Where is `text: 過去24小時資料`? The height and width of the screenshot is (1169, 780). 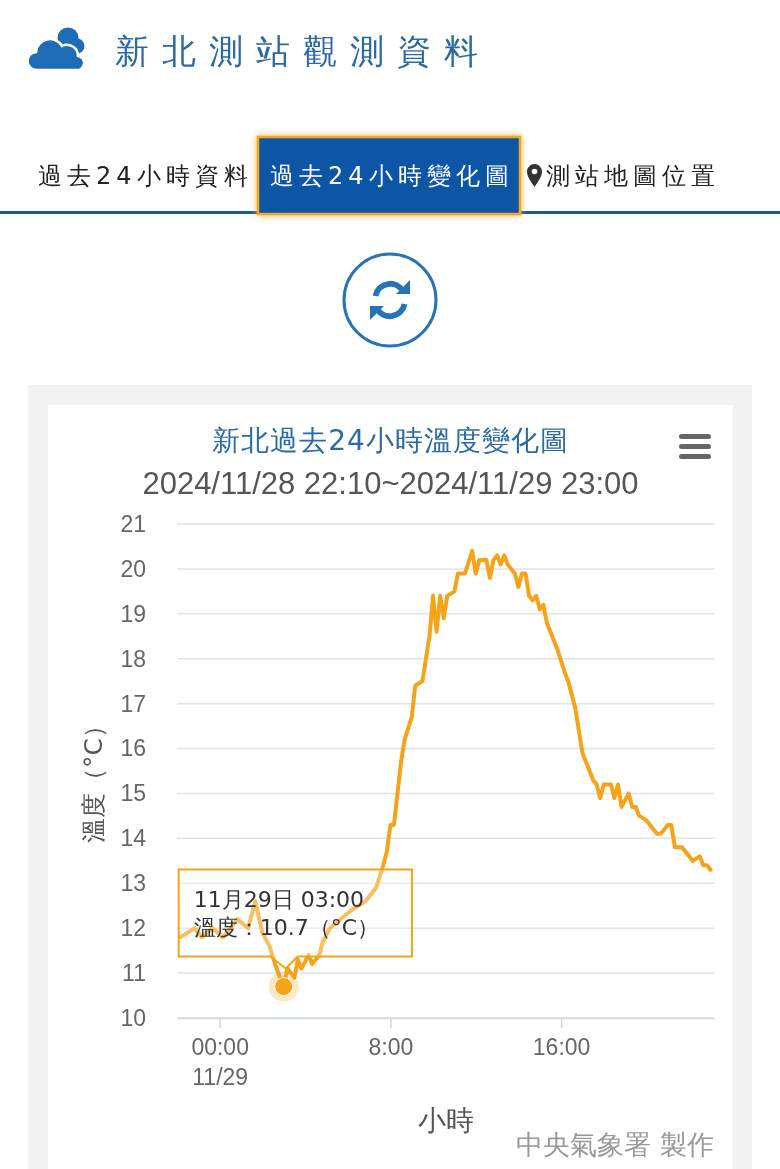 text: 過去24小時資料 is located at coordinates (145, 176).